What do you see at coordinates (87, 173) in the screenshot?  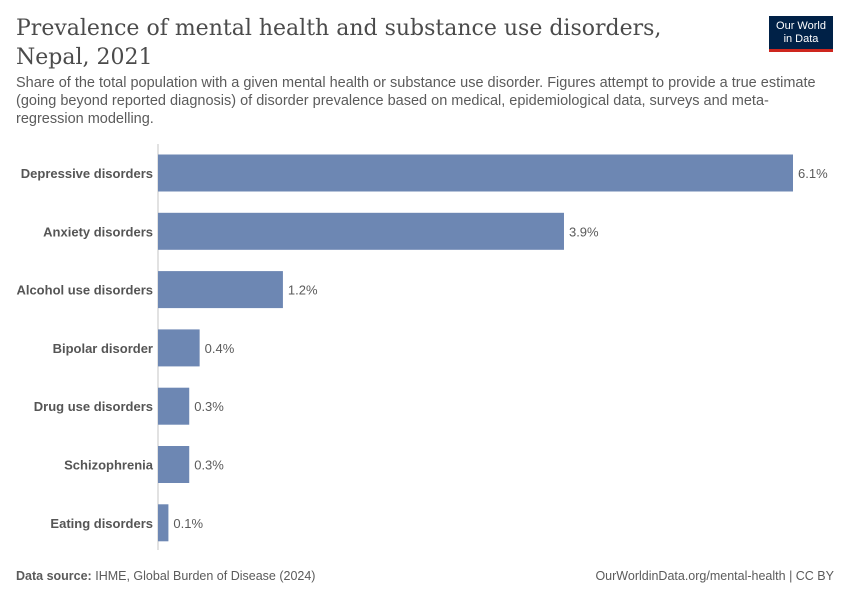 I see `category-label: Depressive disorders` at bounding box center [87, 173].